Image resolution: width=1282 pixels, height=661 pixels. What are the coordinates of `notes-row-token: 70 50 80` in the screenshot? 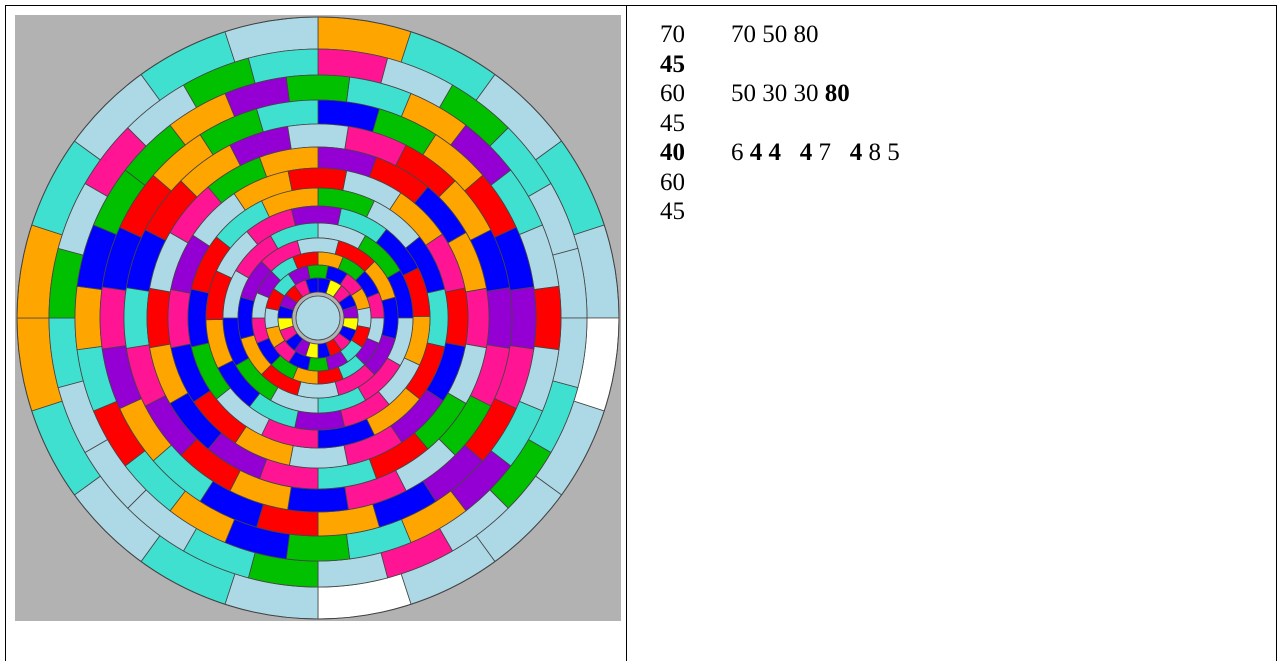 It's located at (775, 34).